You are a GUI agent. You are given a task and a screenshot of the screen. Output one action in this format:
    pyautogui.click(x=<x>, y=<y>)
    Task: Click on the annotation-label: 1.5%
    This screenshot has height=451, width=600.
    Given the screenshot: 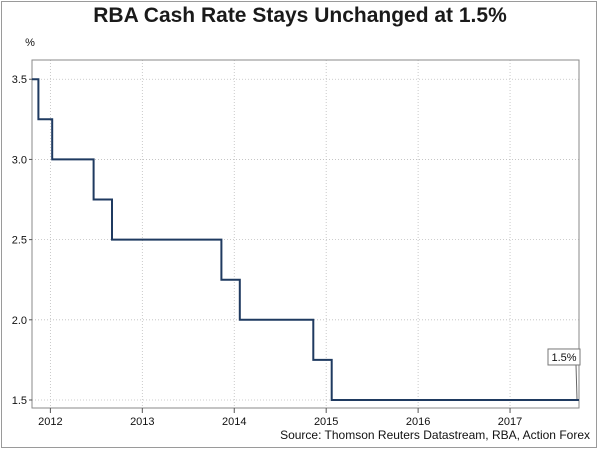 What is the action you would take?
    pyautogui.click(x=563, y=358)
    